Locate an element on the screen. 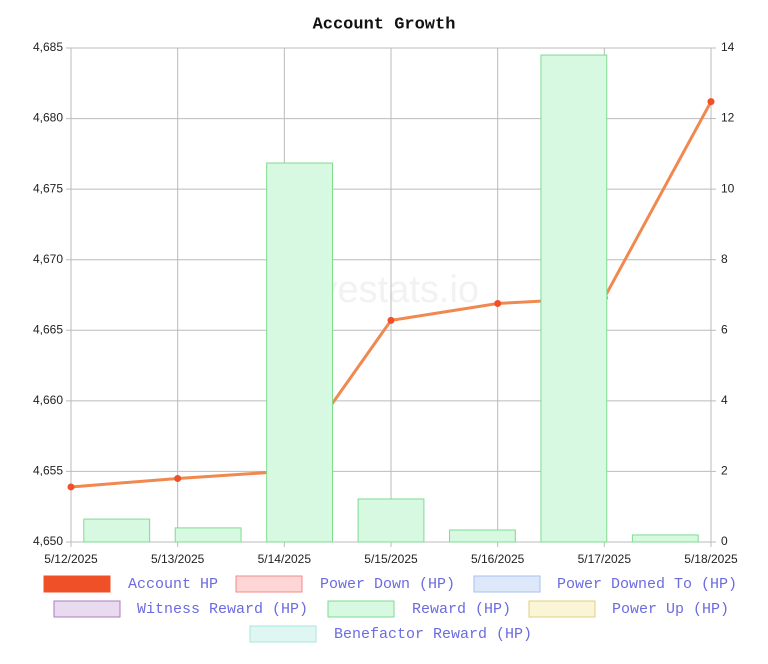 The width and height of the screenshot is (768, 664). legend-label: Account HP is located at coordinates (173, 584).